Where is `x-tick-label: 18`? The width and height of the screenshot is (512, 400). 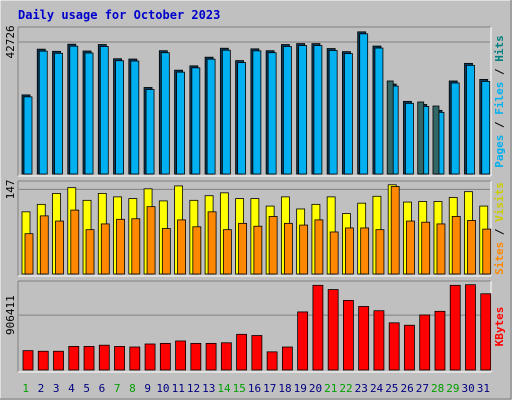 x-tick-label: 18 is located at coordinates (284, 388).